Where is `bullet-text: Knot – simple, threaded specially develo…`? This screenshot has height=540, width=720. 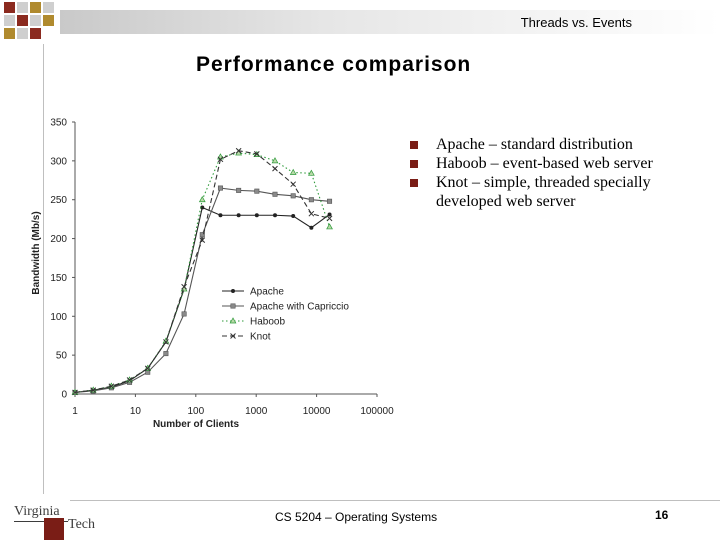
bullet-text: Knot – simple, threaded specially develo… is located at coordinates (543, 192).